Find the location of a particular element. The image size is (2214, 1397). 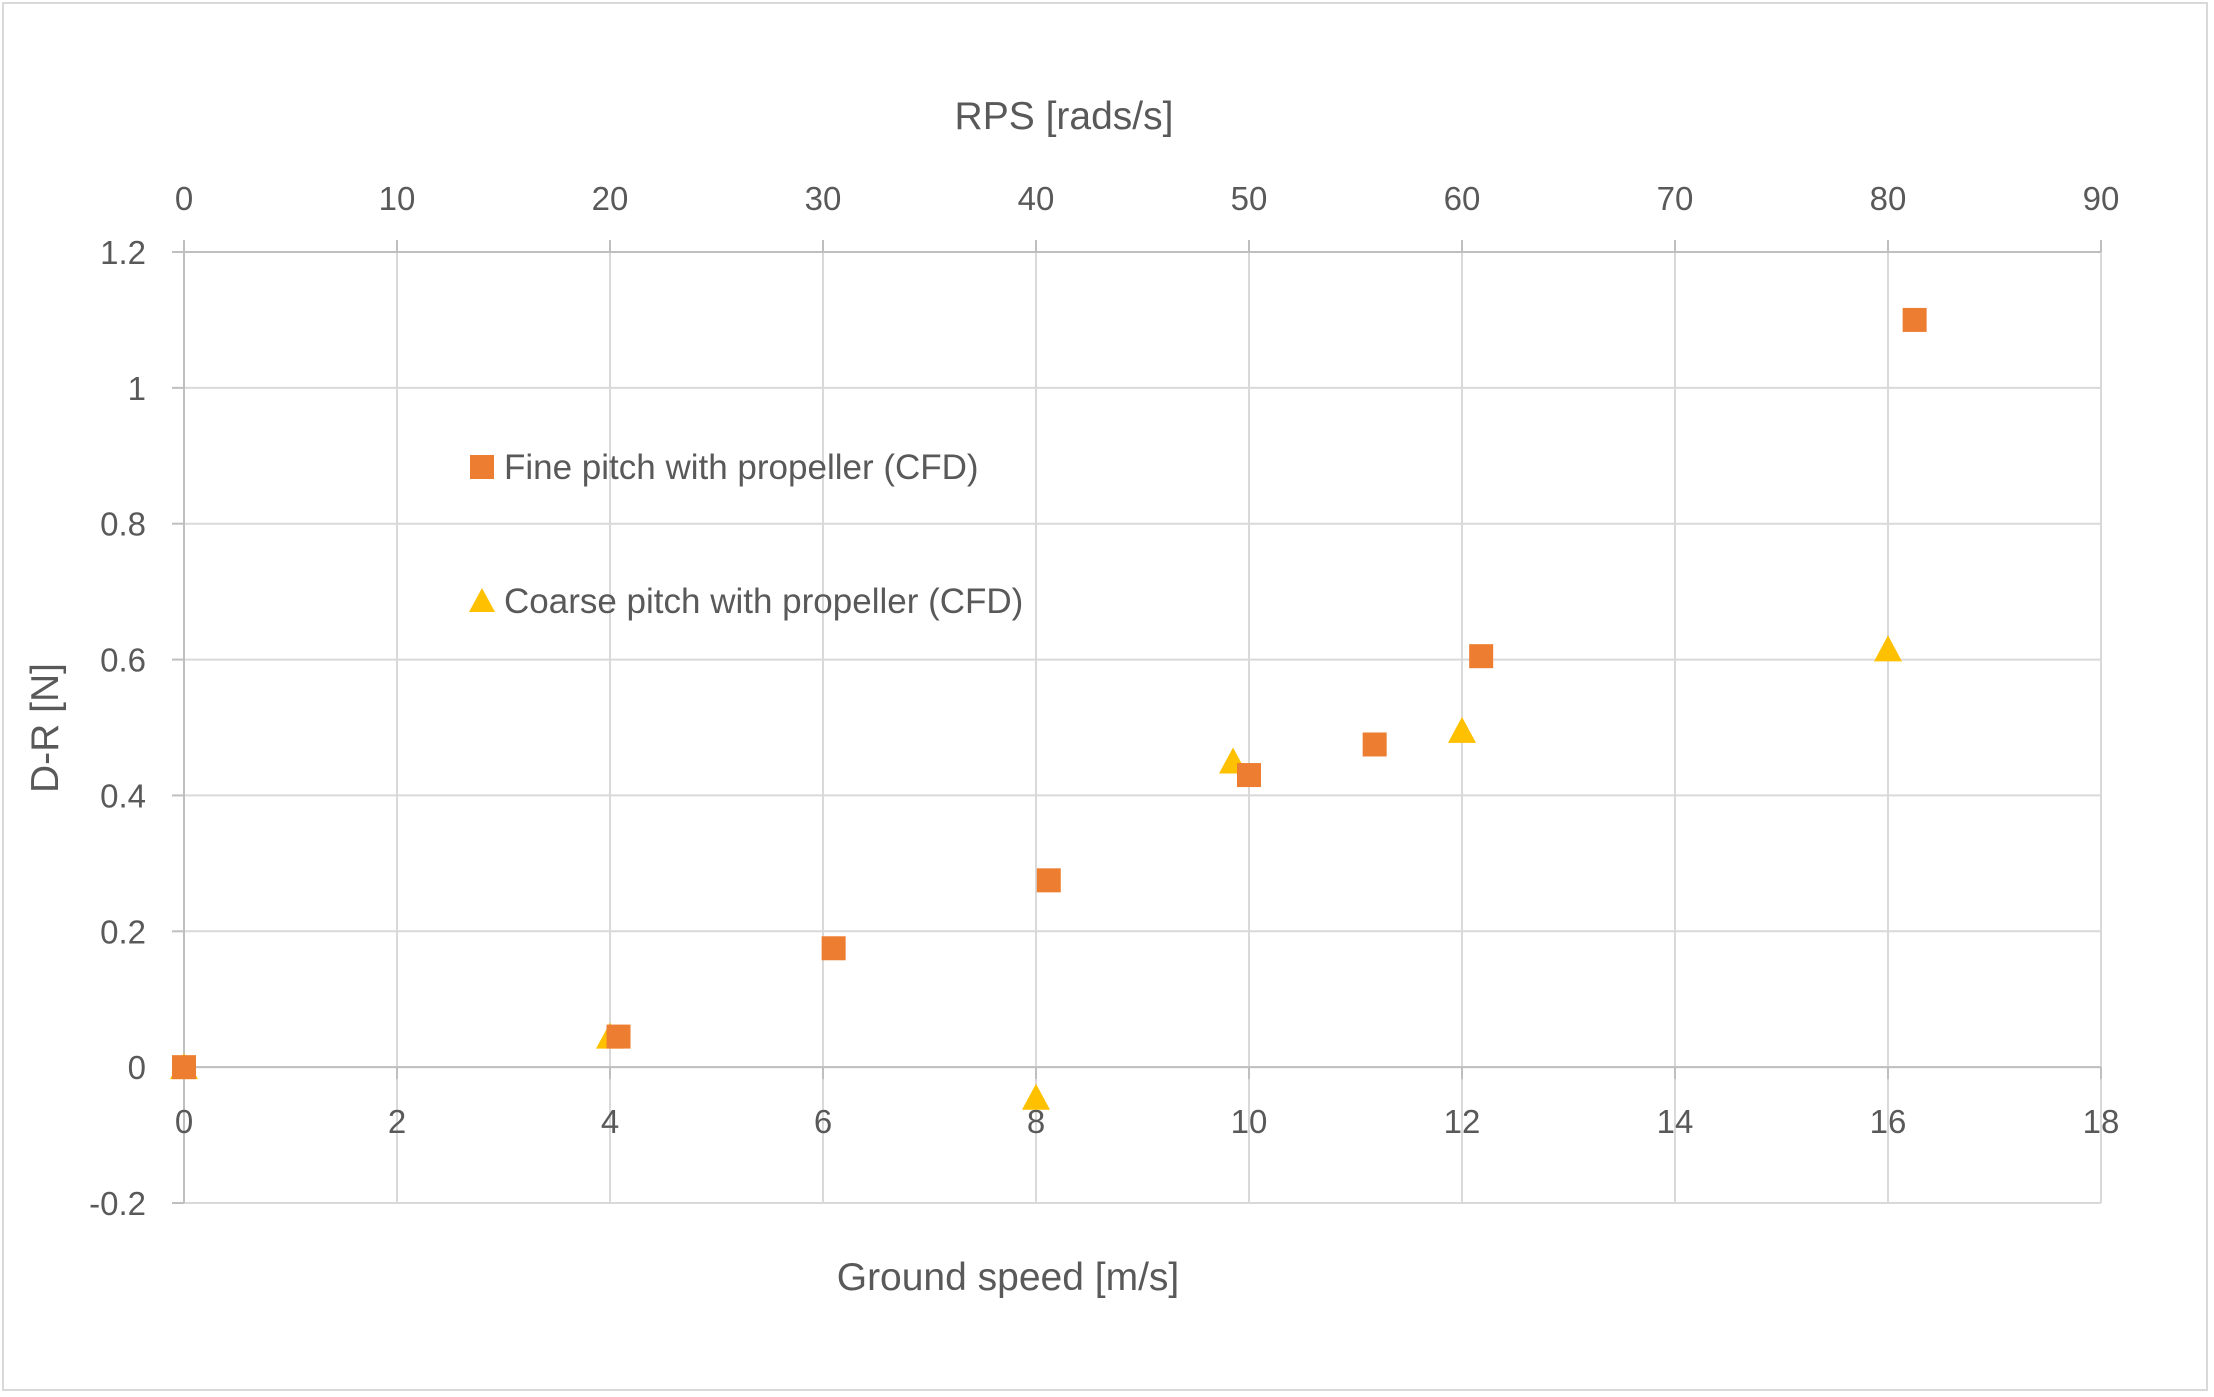

x2-axis-title: RPS [rads/s] is located at coordinates (1064, 116).